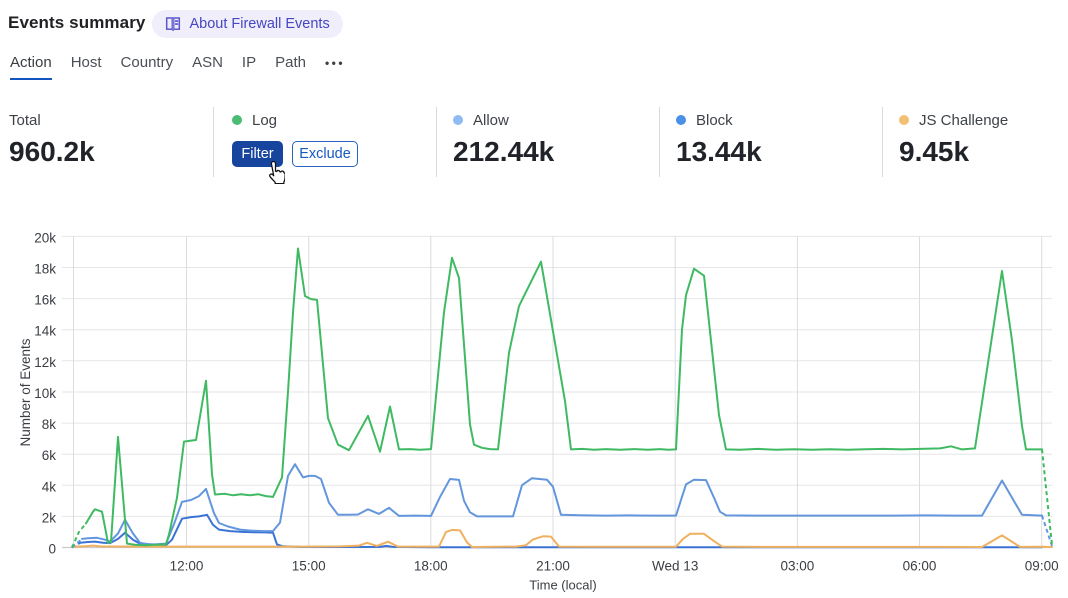  I want to click on svg-text: 06:00, so click(920, 566).